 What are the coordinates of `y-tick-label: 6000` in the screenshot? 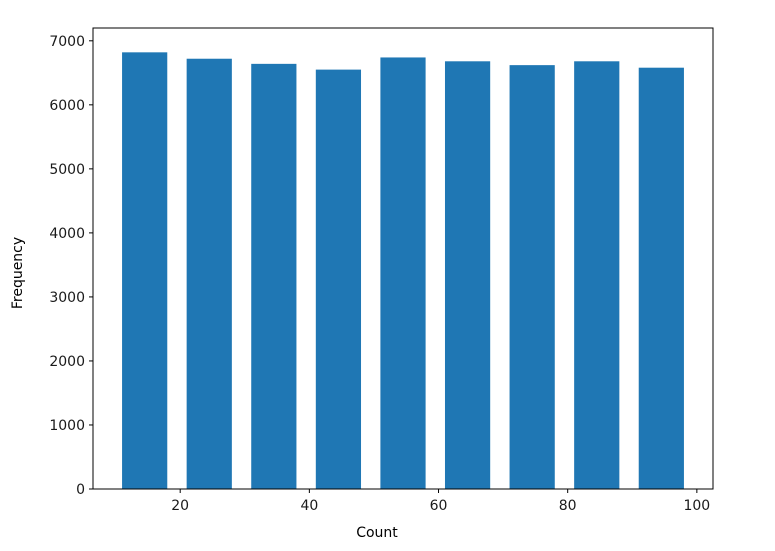 It's located at (67, 106).